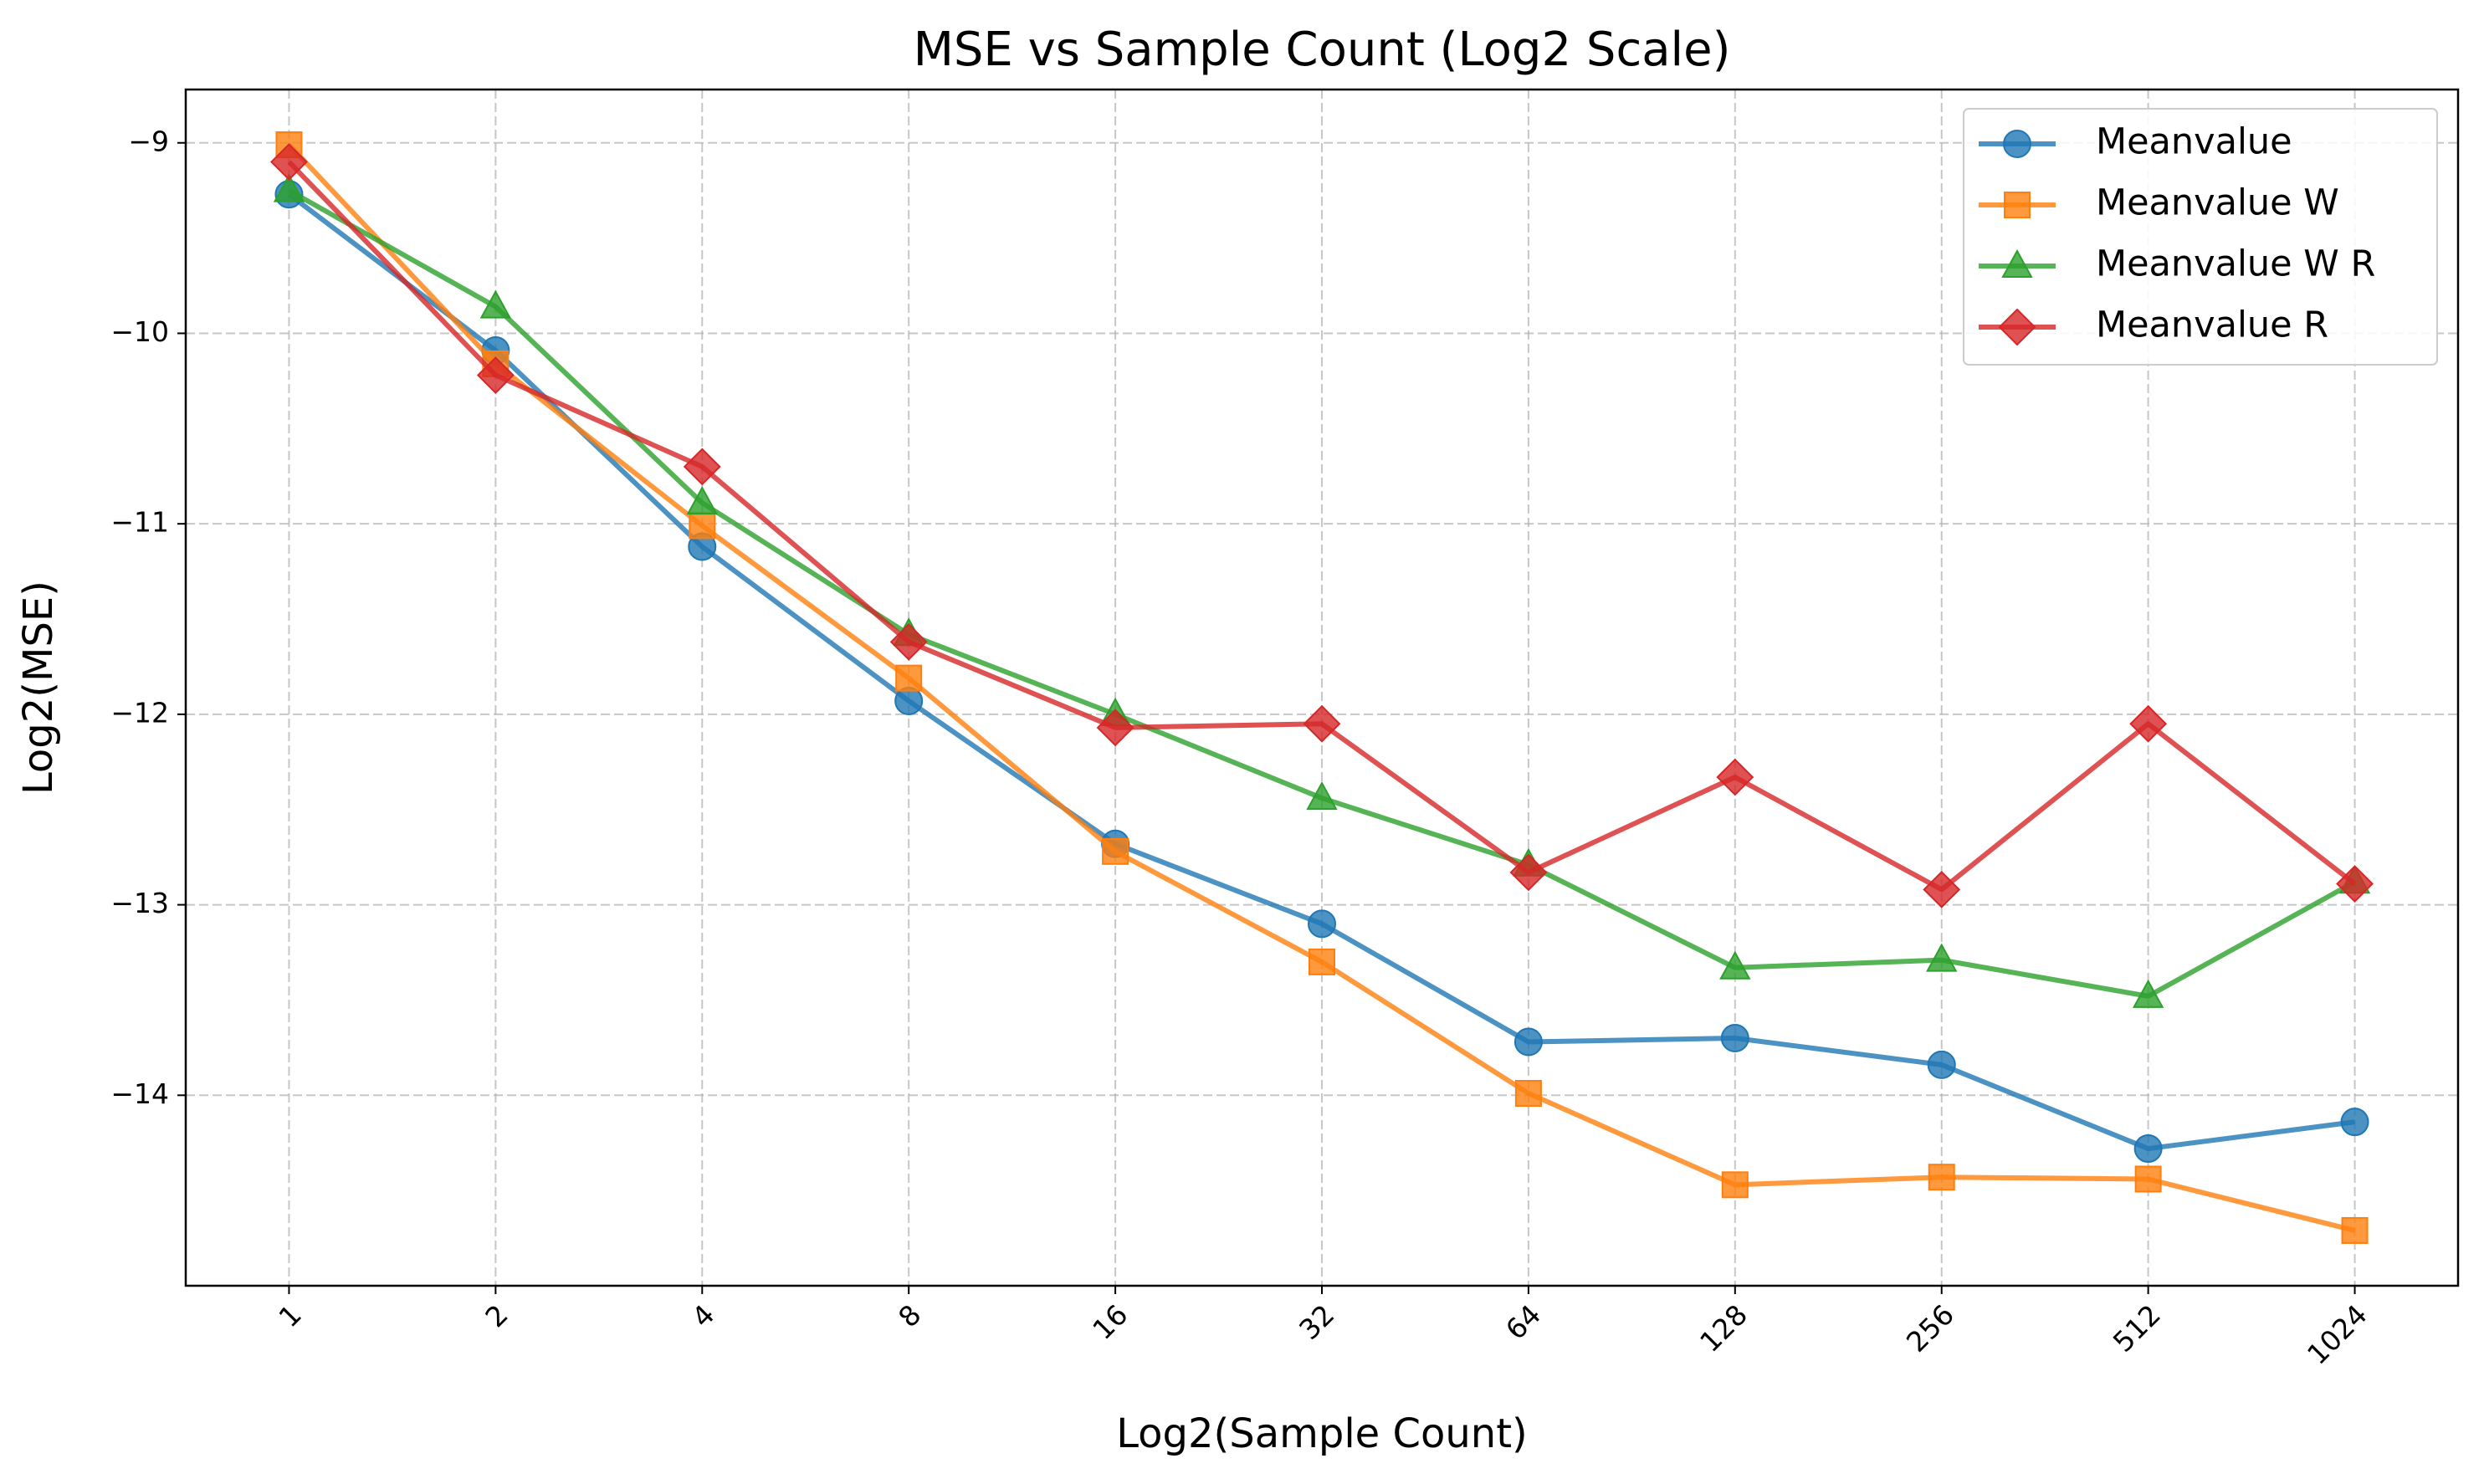  I want to click on x-tick-label: 128, so click(1723, 1328).